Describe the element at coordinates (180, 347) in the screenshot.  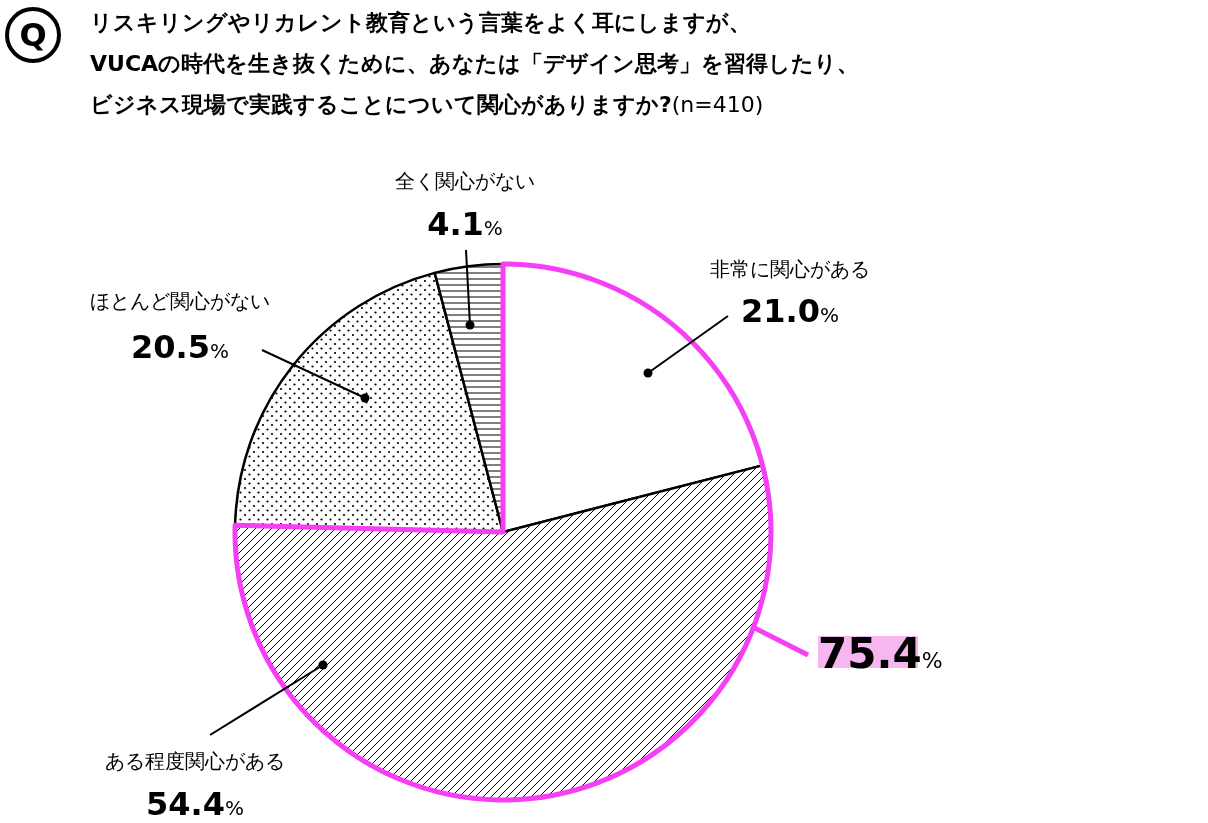
I see `data-label: 20.5%` at that location.